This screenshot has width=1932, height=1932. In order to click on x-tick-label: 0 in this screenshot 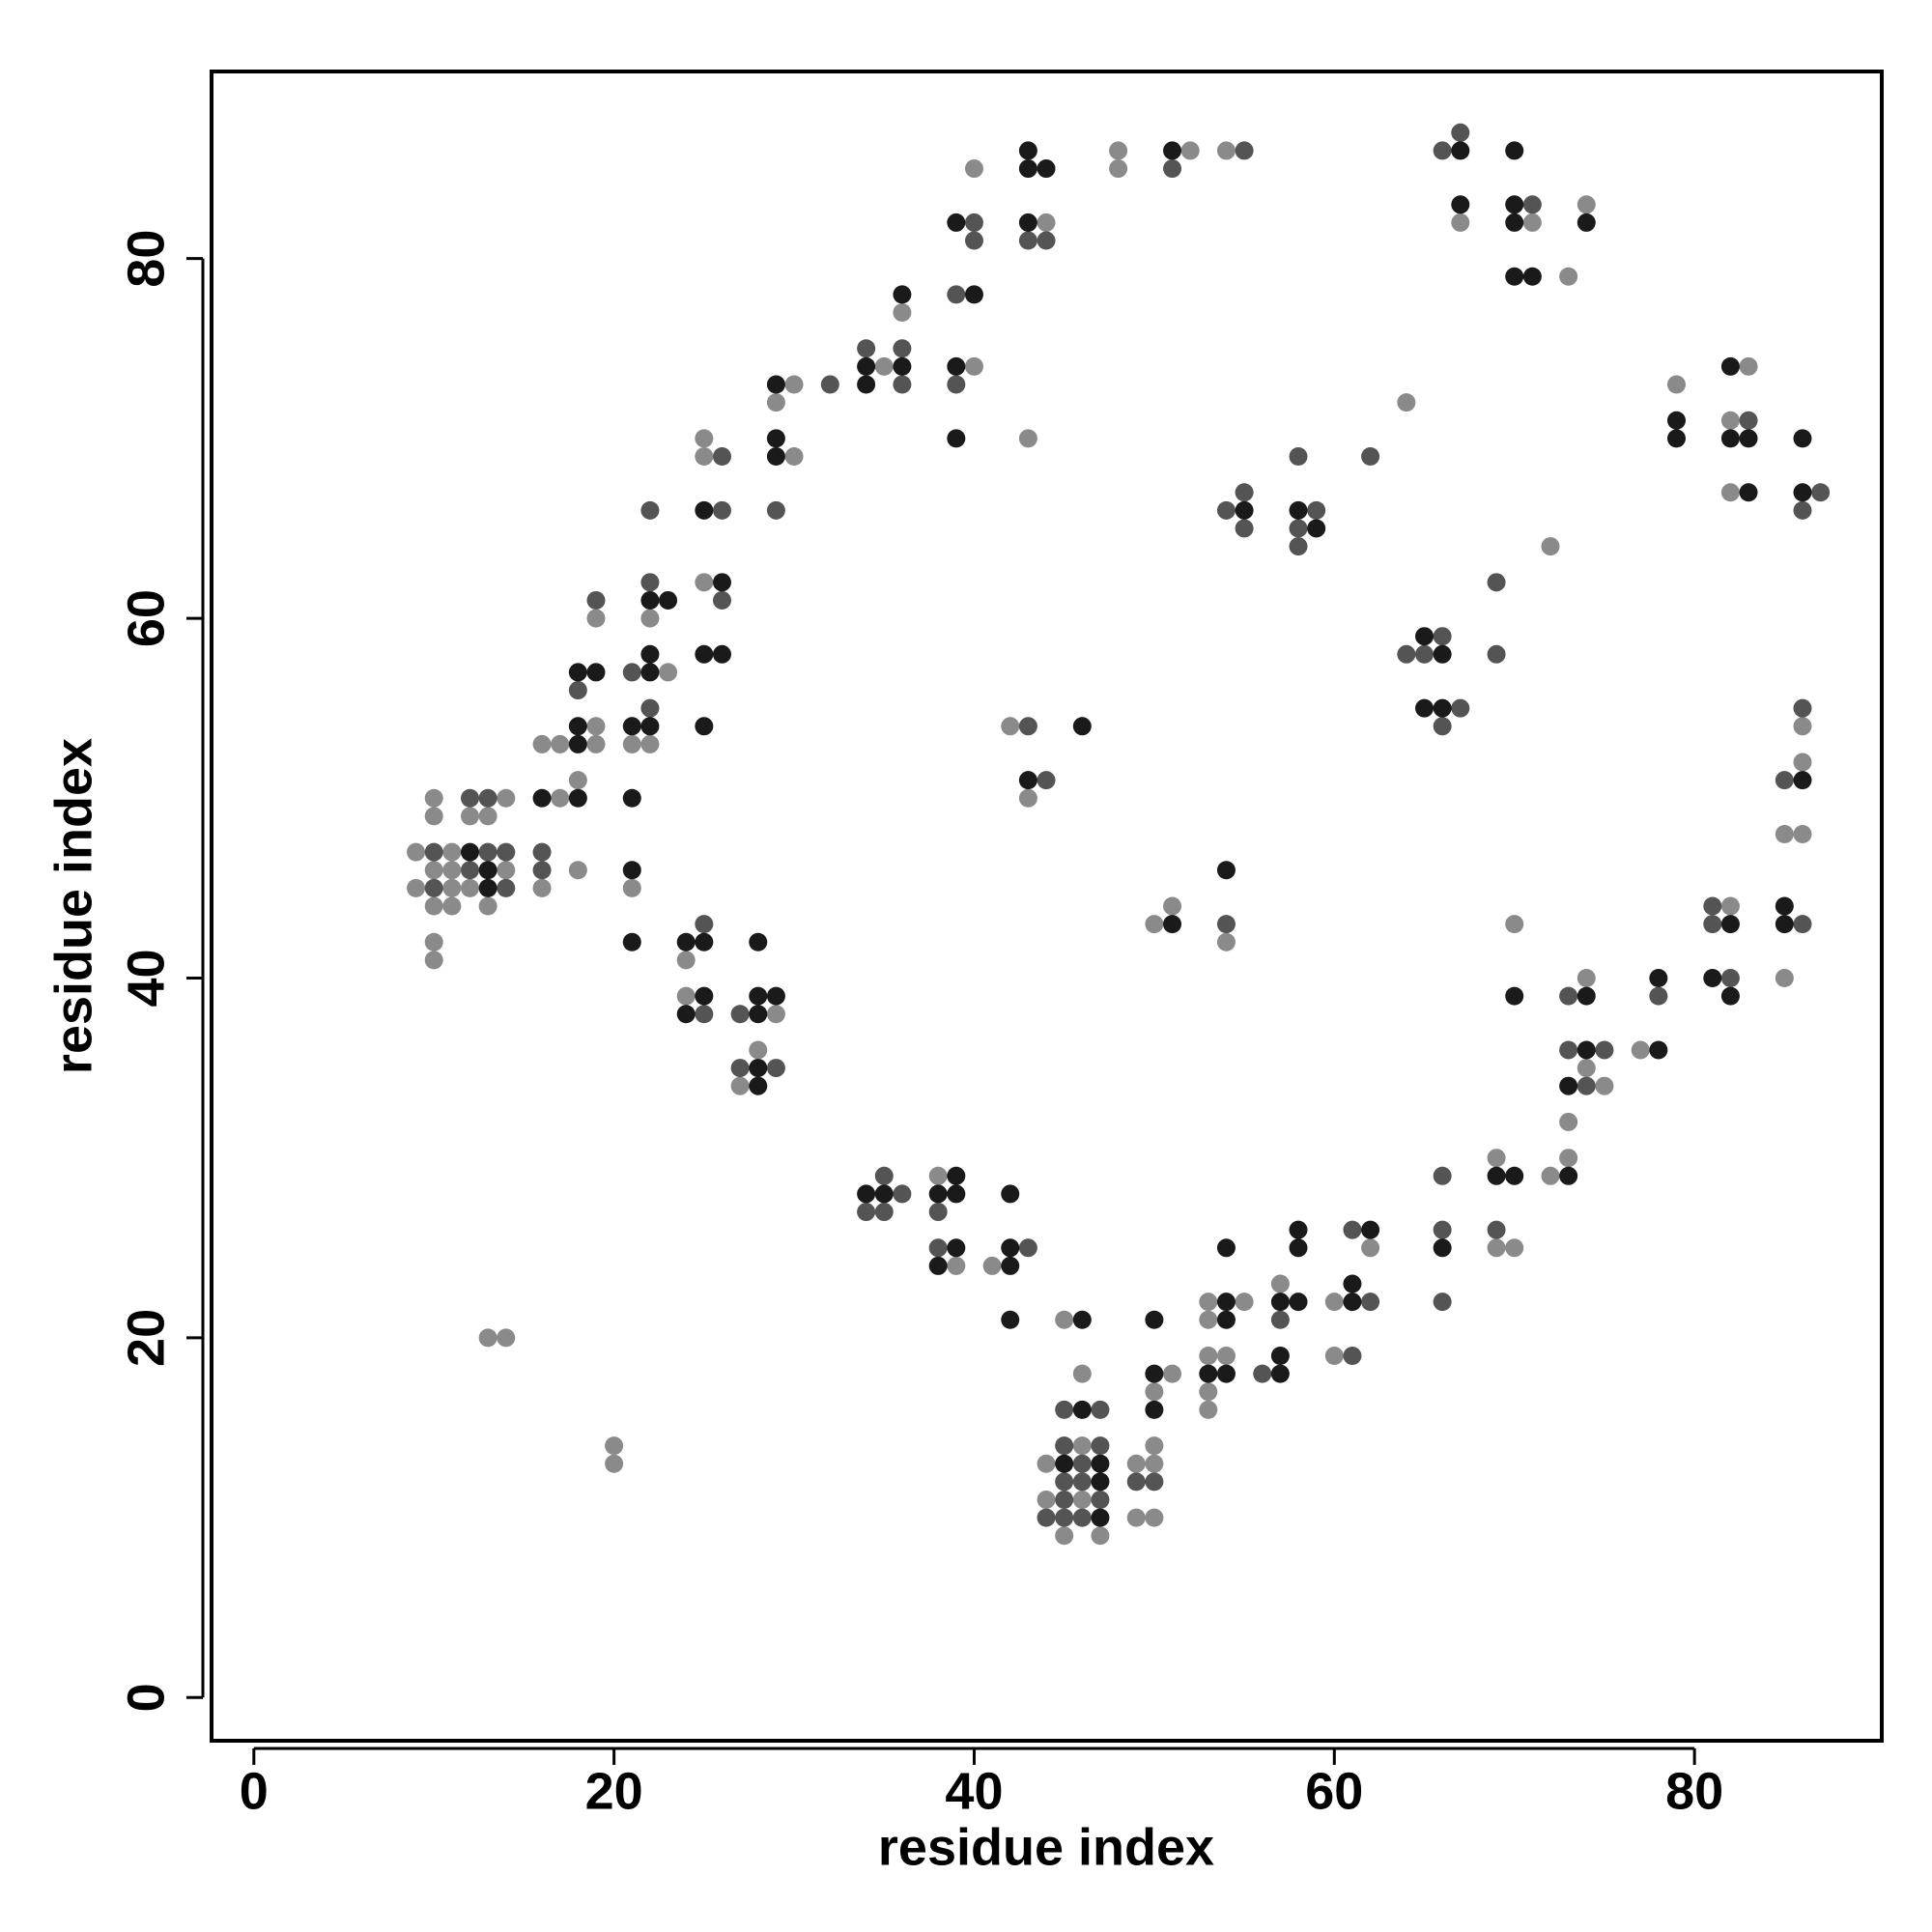, I will do `click(254, 1791)`.